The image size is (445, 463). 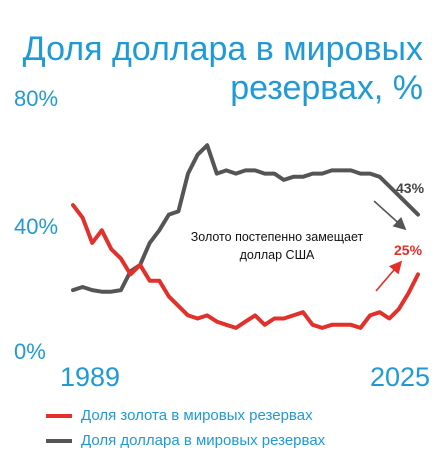 I want to click on annotation-line-1: Золото постепенно замещает, so click(x=277, y=237).